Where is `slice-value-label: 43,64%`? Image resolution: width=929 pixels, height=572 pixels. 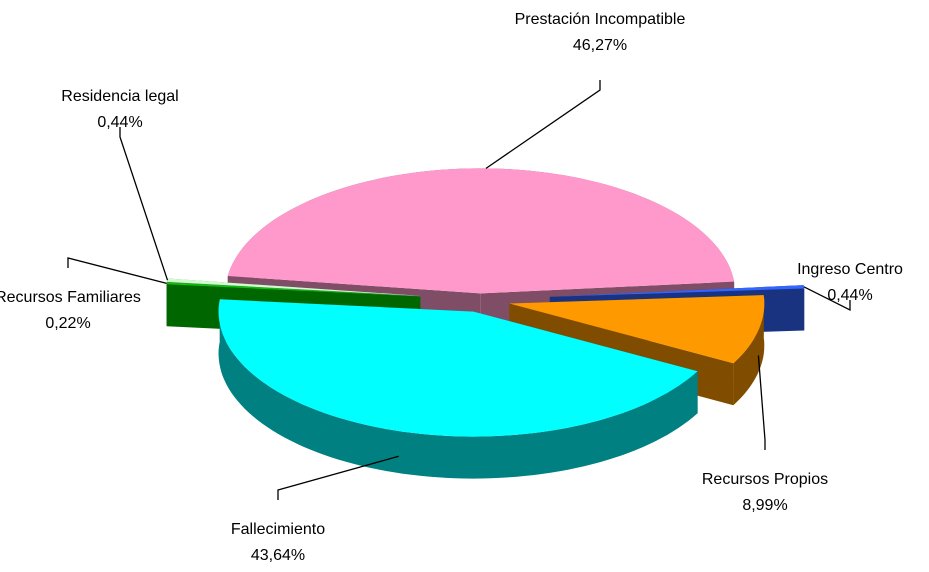
slice-value-label: 43,64% is located at coordinates (278, 555).